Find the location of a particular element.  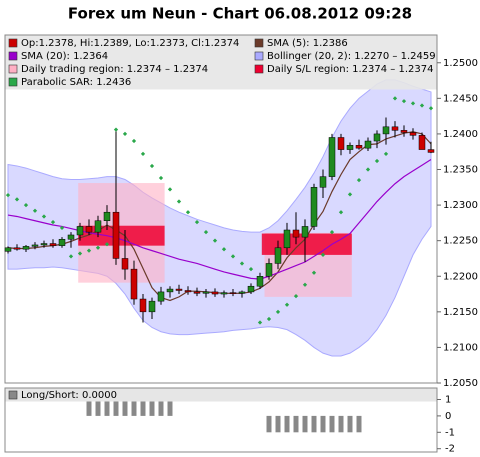

y-tick-label: 1.2150 is located at coordinates (460, 312).